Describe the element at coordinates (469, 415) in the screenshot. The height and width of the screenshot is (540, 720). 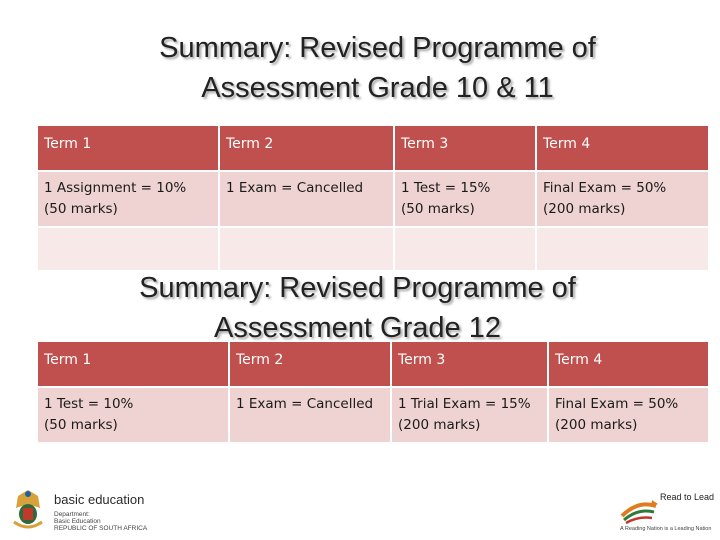
I see `cell-term-3: 1 Trial Exam = 15% (200 marks)` at that location.